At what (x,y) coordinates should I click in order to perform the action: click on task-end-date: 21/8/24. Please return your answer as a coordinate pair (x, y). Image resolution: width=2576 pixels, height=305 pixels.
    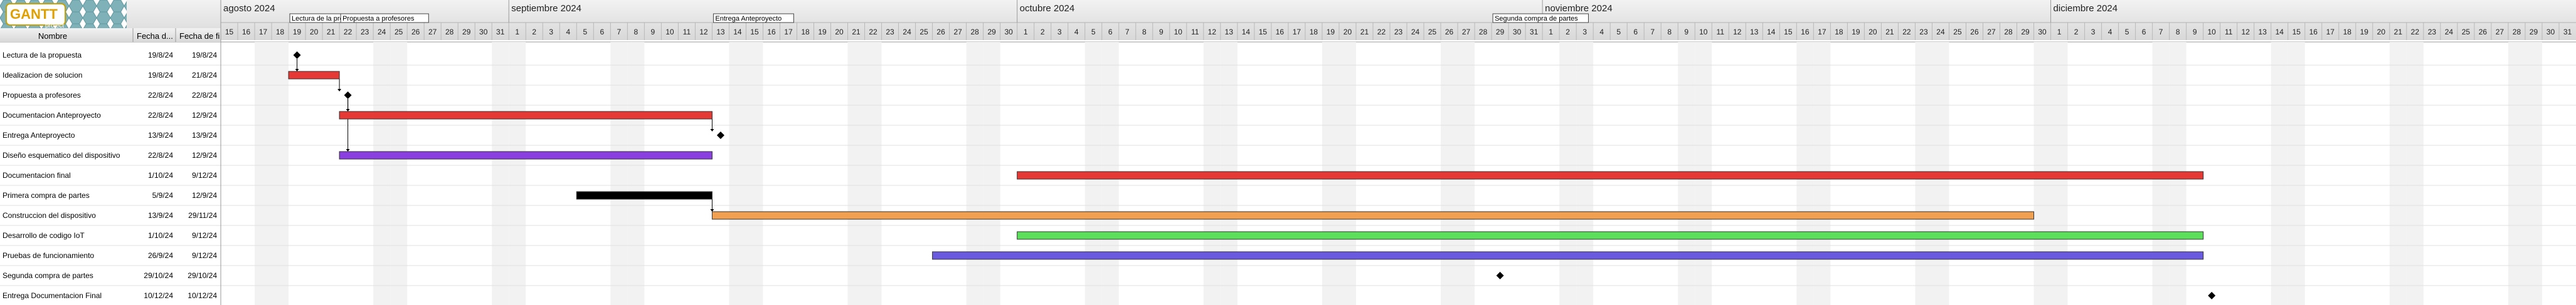
    Looking at the image, I should click on (204, 75).